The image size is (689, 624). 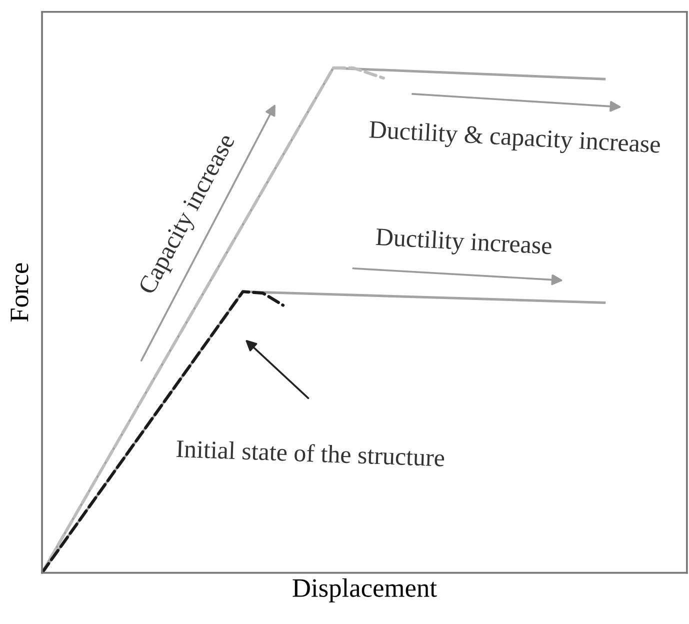 I want to click on annotation: Ductility & capacity increase, so click(x=514, y=139).